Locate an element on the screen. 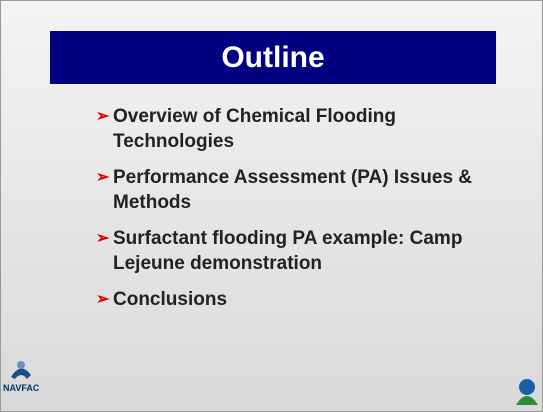  slide-title: Outline is located at coordinates (273, 57).